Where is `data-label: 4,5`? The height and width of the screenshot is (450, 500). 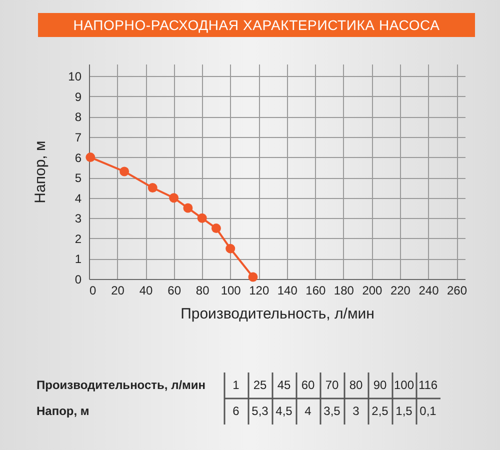 data-label: 4,5 is located at coordinates (284, 411).